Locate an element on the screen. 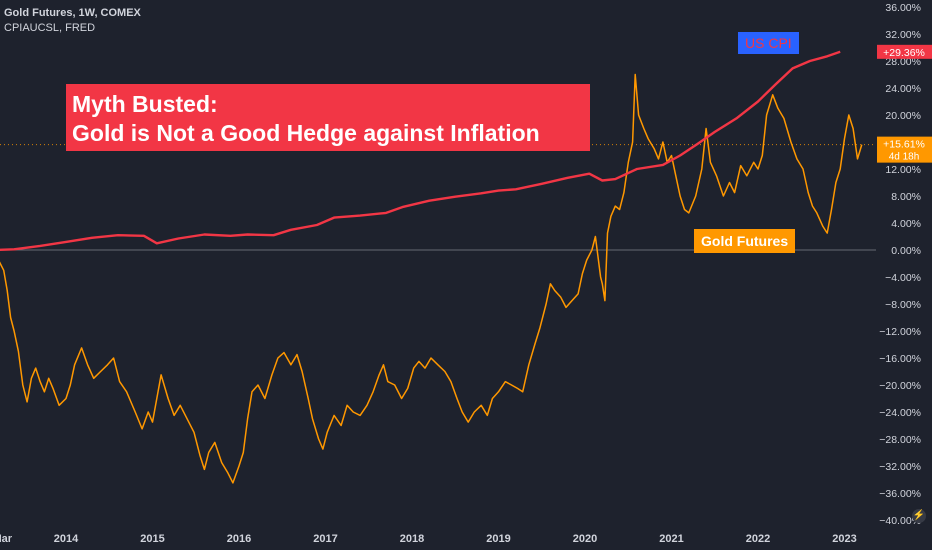 The height and width of the screenshot is (550, 932). y-tick-label: 4.00% is located at coordinates (906, 224).